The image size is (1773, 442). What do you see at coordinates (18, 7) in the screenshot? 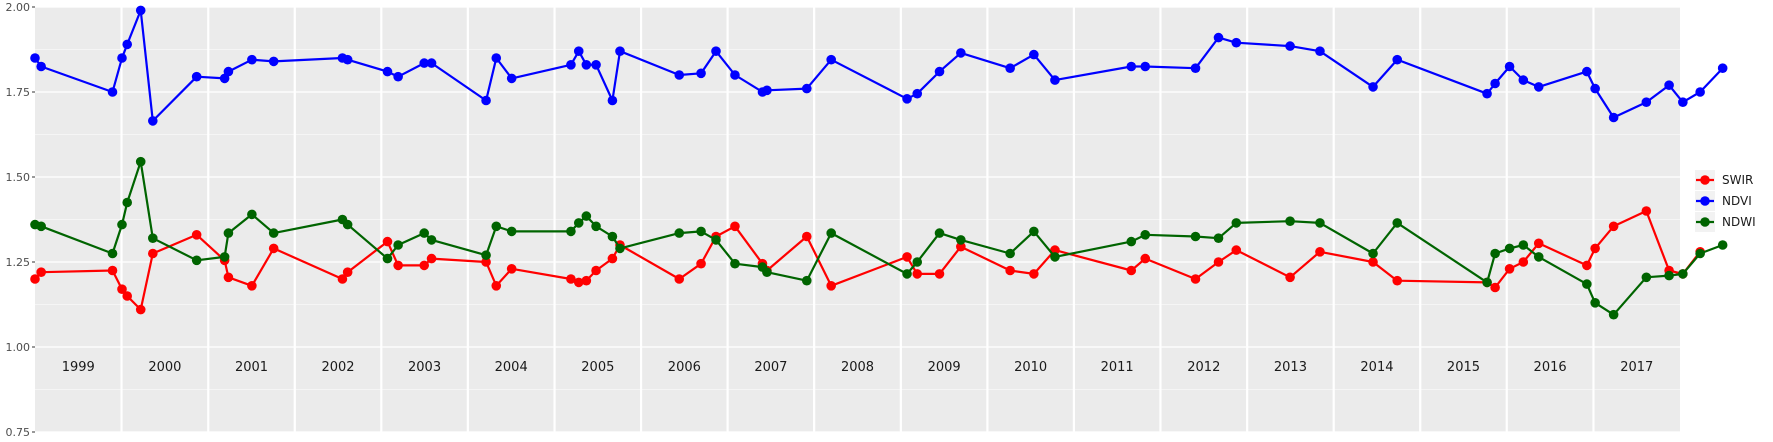
I see `y-tick-label: 2.00` at bounding box center [18, 7].